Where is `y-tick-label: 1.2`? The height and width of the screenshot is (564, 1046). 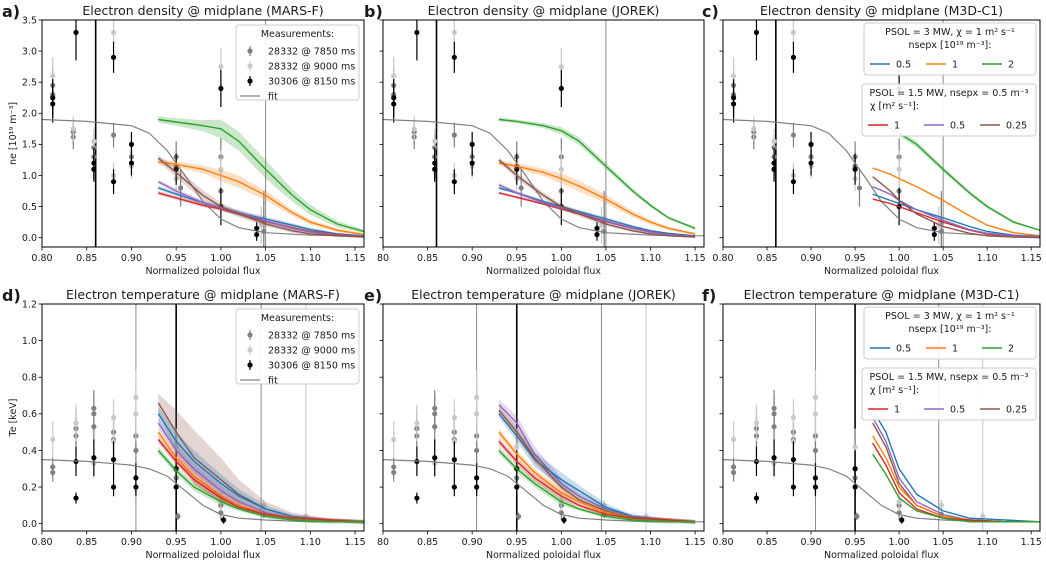
y-tick-label: 1.2 is located at coordinates (29, 304).